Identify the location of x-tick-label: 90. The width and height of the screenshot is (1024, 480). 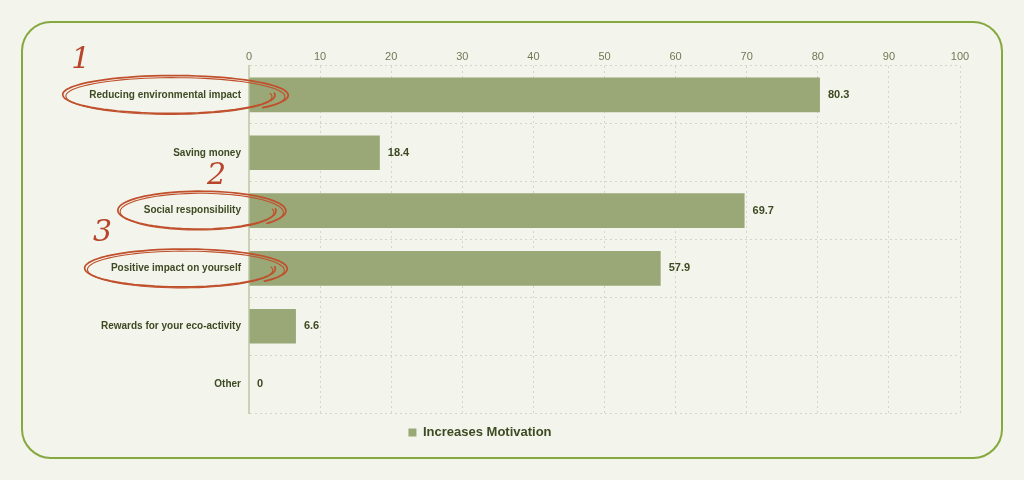
(889, 56).